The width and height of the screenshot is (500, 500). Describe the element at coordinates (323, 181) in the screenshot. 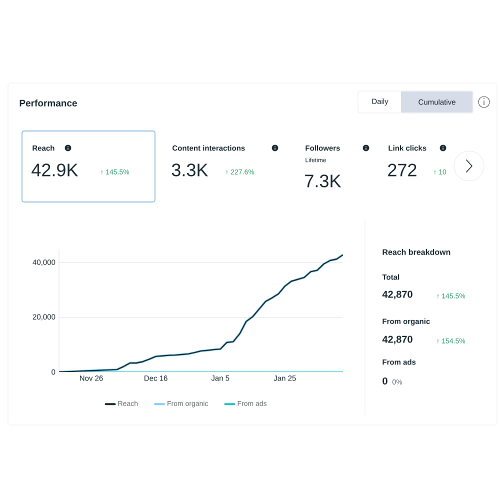

I see `text: 7.3K` at that location.